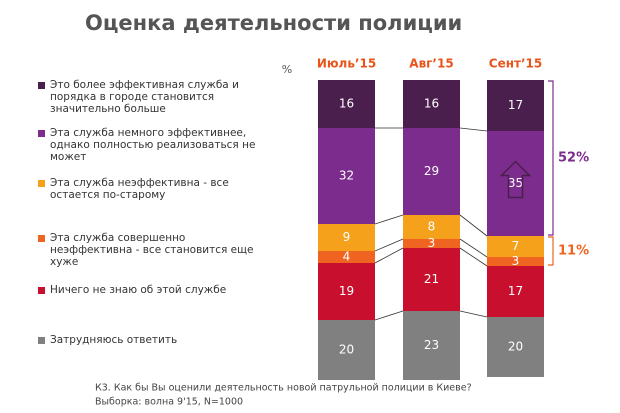 The width and height of the screenshot is (620, 413). I want to click on value-label: 32, so click(346, 176).